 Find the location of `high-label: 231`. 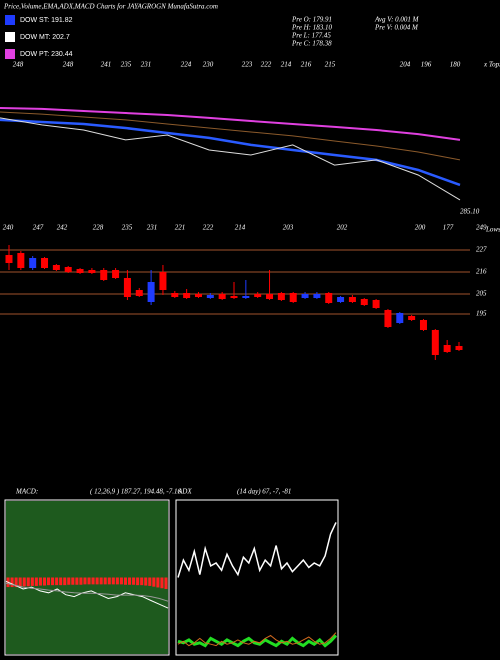

high-label: 231 is located at coordinates (146, 65).